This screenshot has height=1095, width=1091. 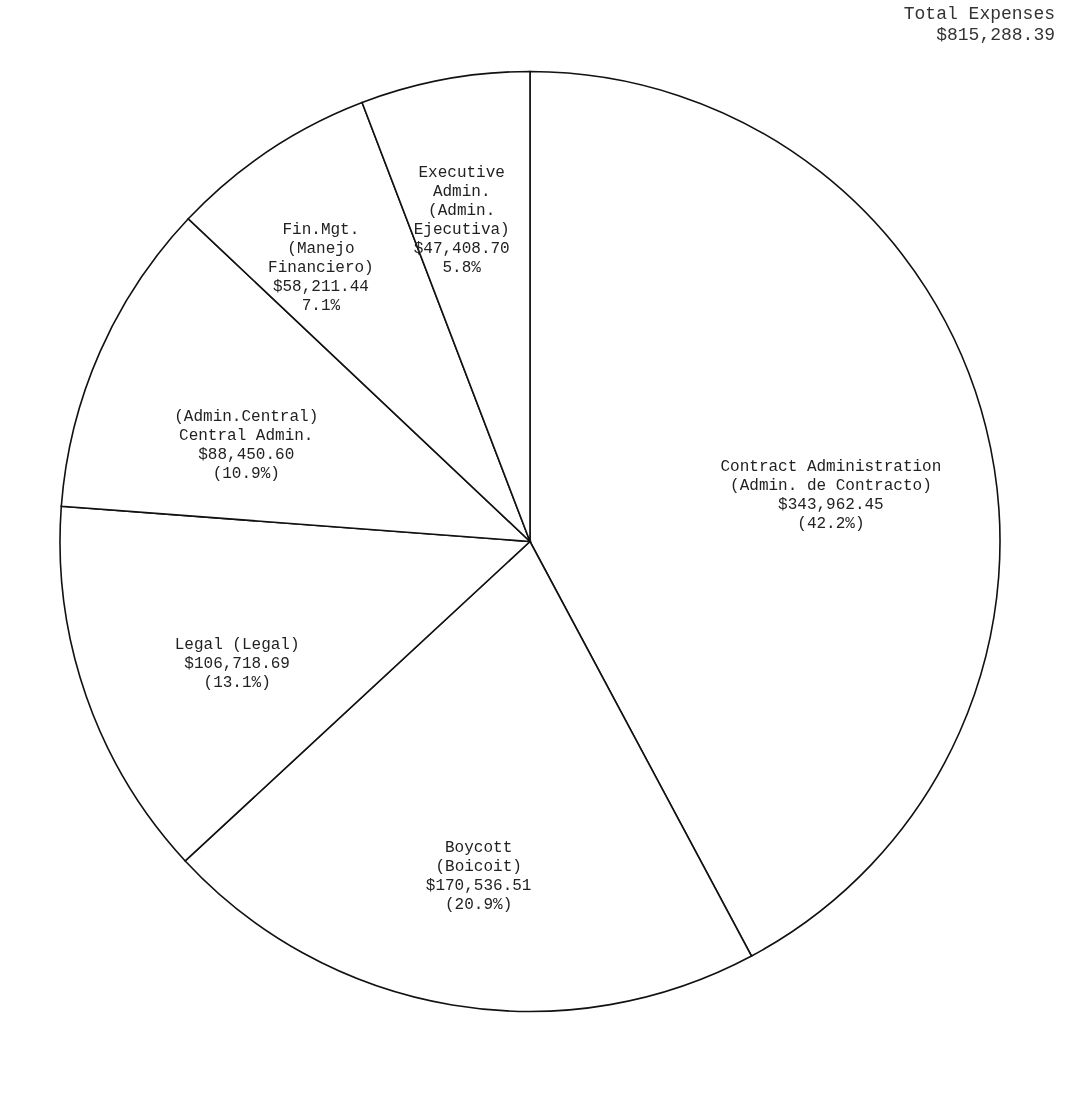 What do you see at coordinates (321, 249) in the screenshot?
I see `slice-label: Fin.Mgt. (Manejo Financiero)` at bounding box center [321, 249].